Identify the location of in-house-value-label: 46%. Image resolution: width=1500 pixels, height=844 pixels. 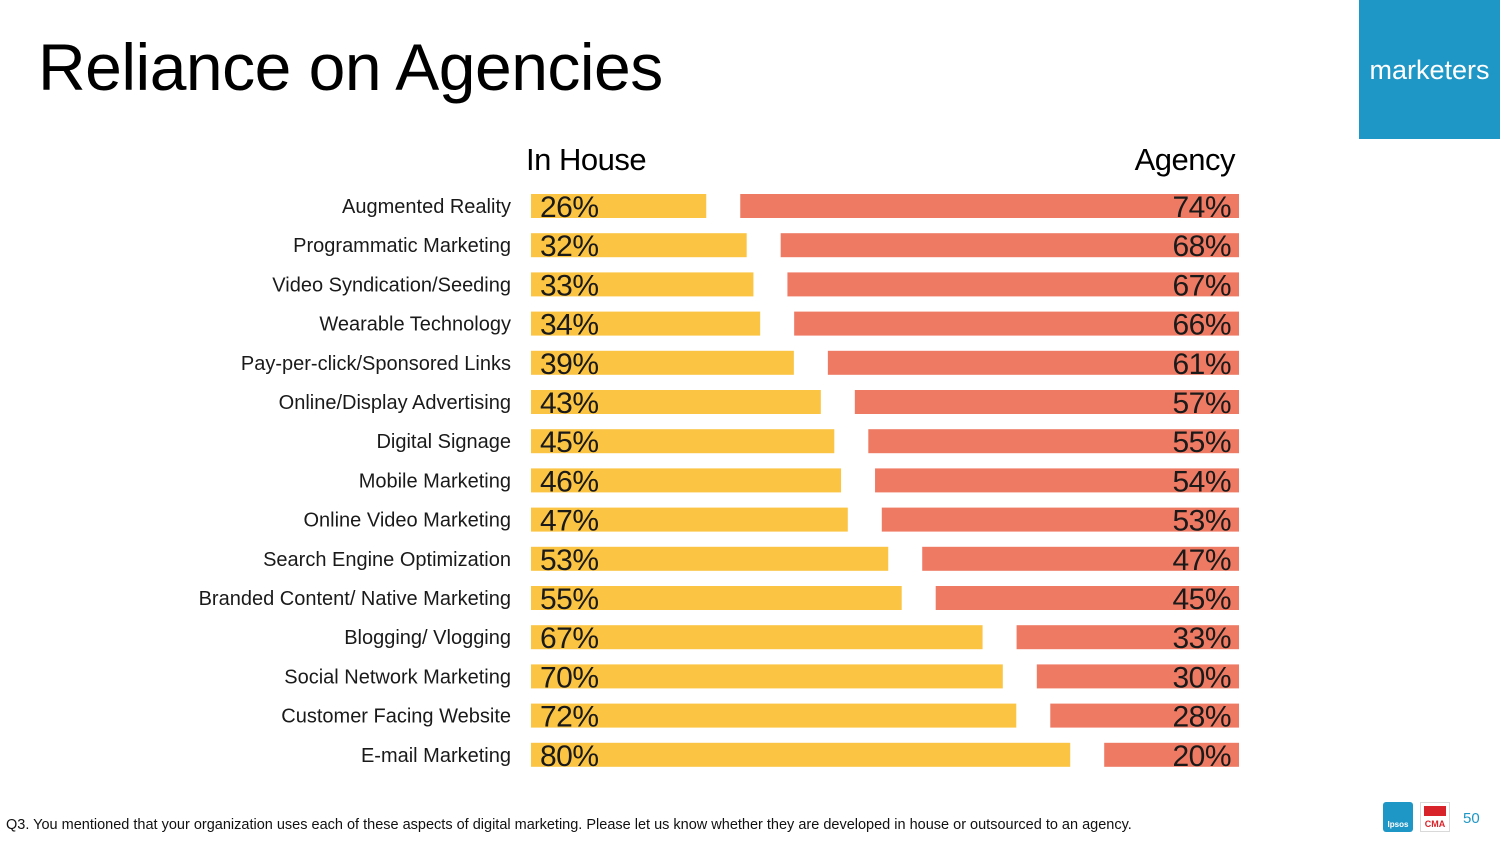
(569, 481).